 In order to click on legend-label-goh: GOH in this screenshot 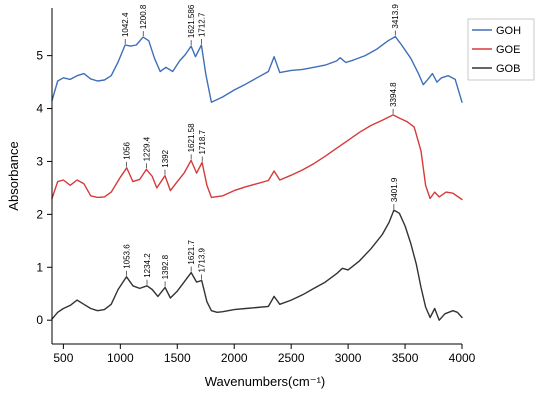, I will do `click(508, 31)`.